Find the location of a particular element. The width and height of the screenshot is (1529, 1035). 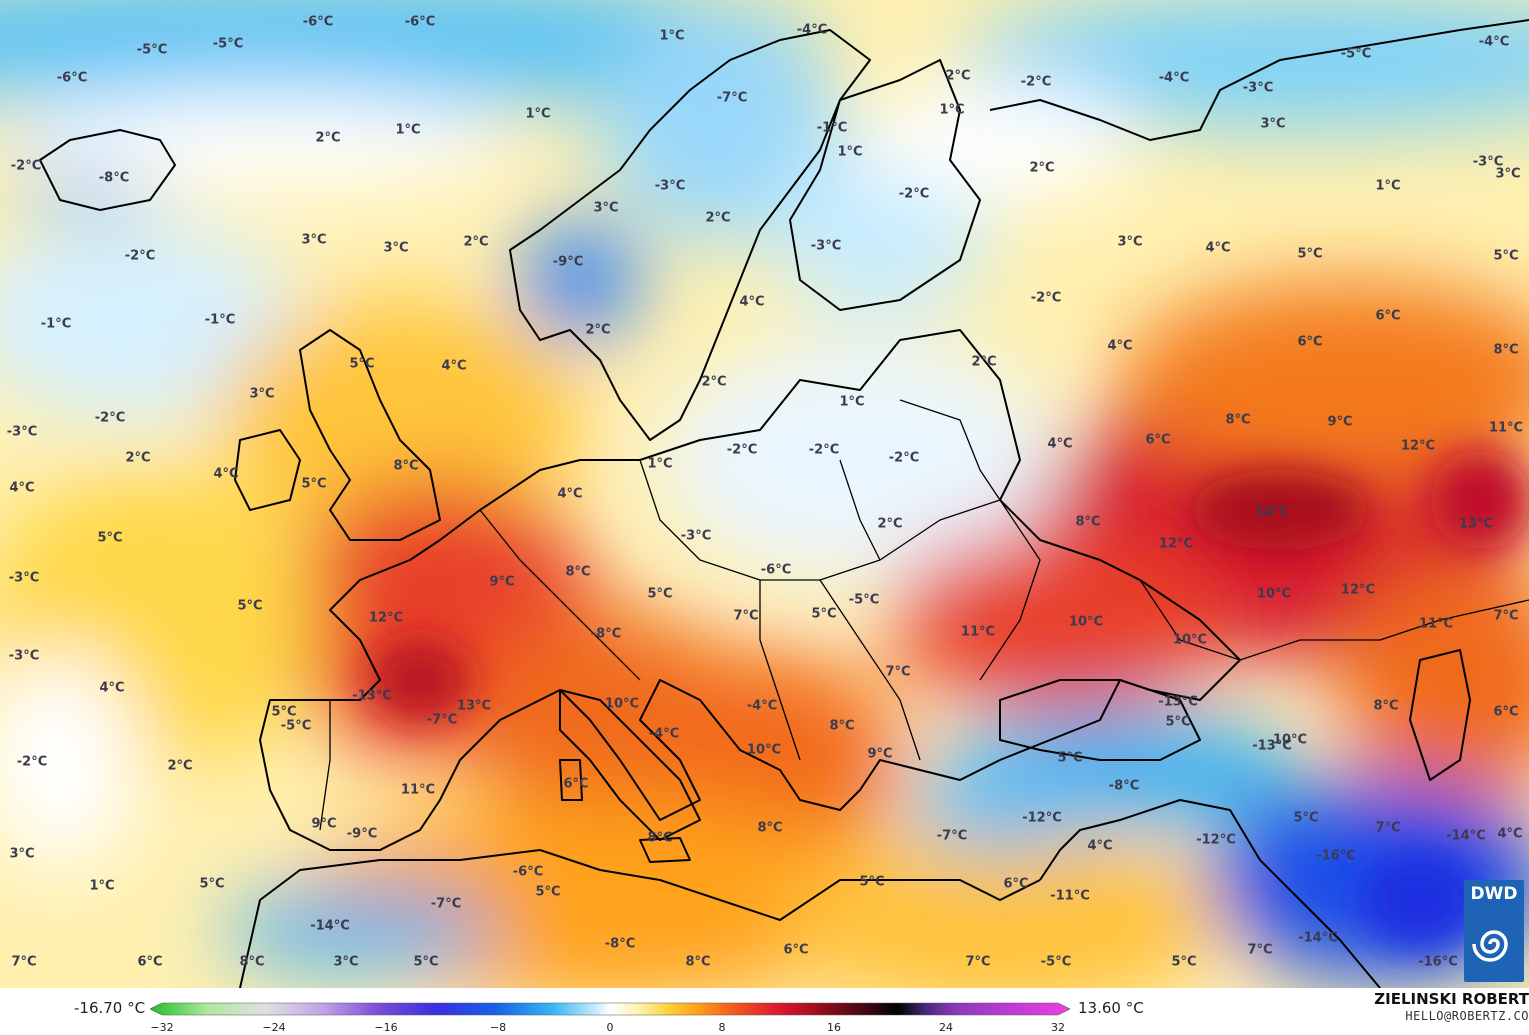

temperature-label: -11°C is located at coordinates (1070, 896).